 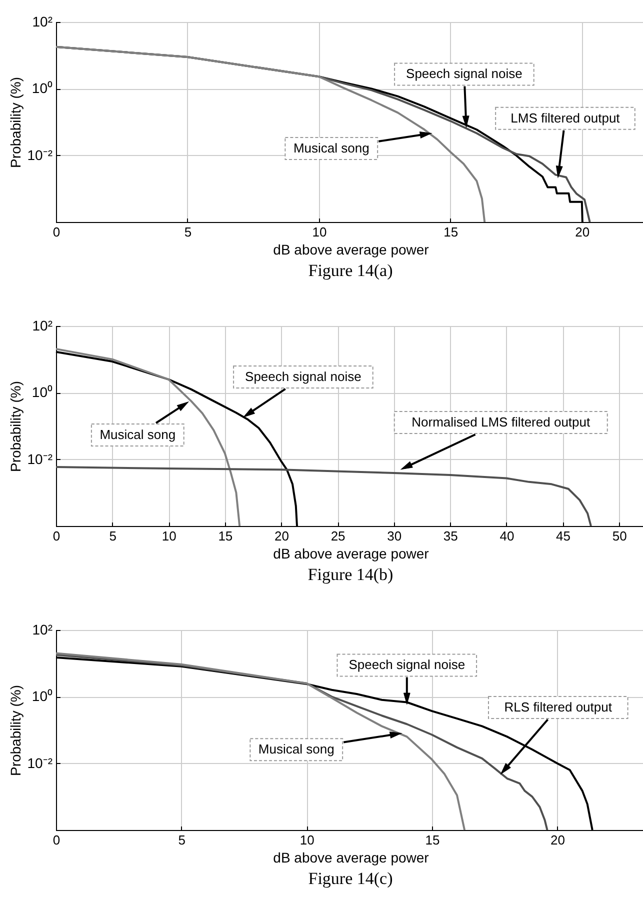 What do you see at coordinates (450, 536) in the screenshot?
I see `x-tick-label: 35` at bounding box center [450, 536].